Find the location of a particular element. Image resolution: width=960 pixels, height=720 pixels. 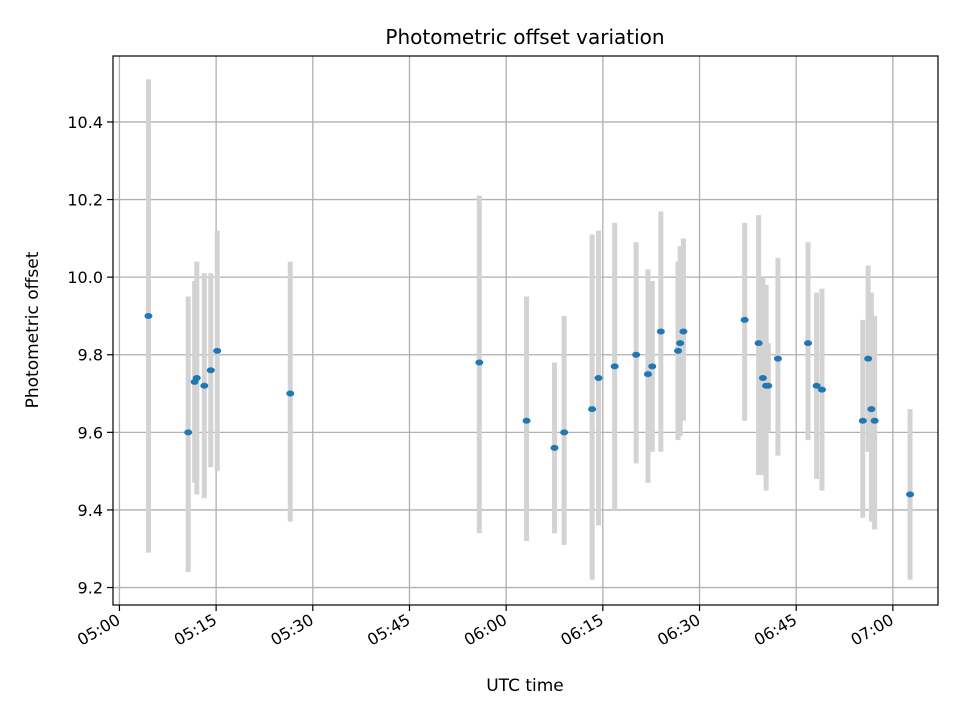

y-tick-label: 10.0 is located at coordinates (85, 277).